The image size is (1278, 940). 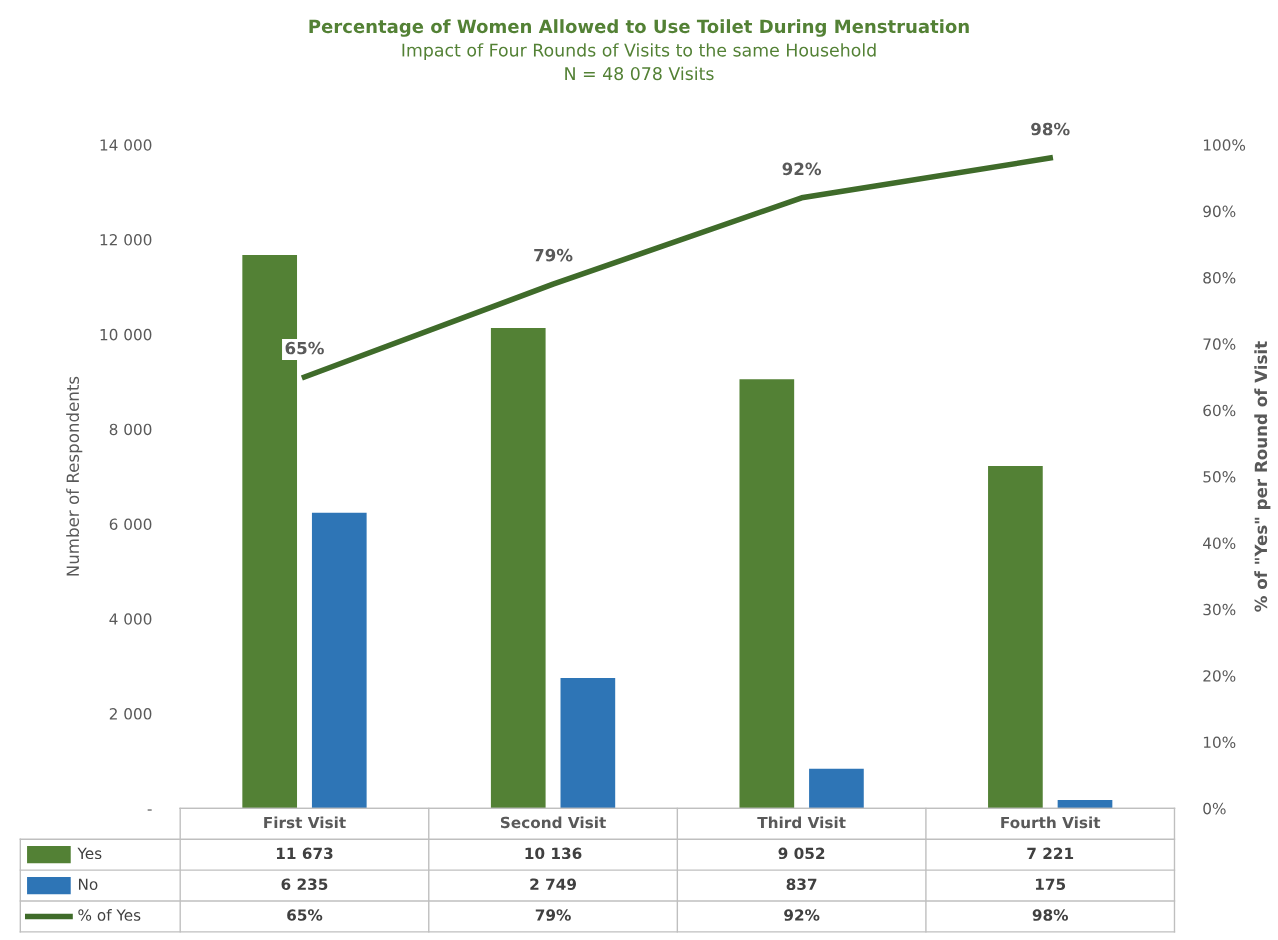 I want to click on x-tick-label: First Visit, so click(x=305, y=822).